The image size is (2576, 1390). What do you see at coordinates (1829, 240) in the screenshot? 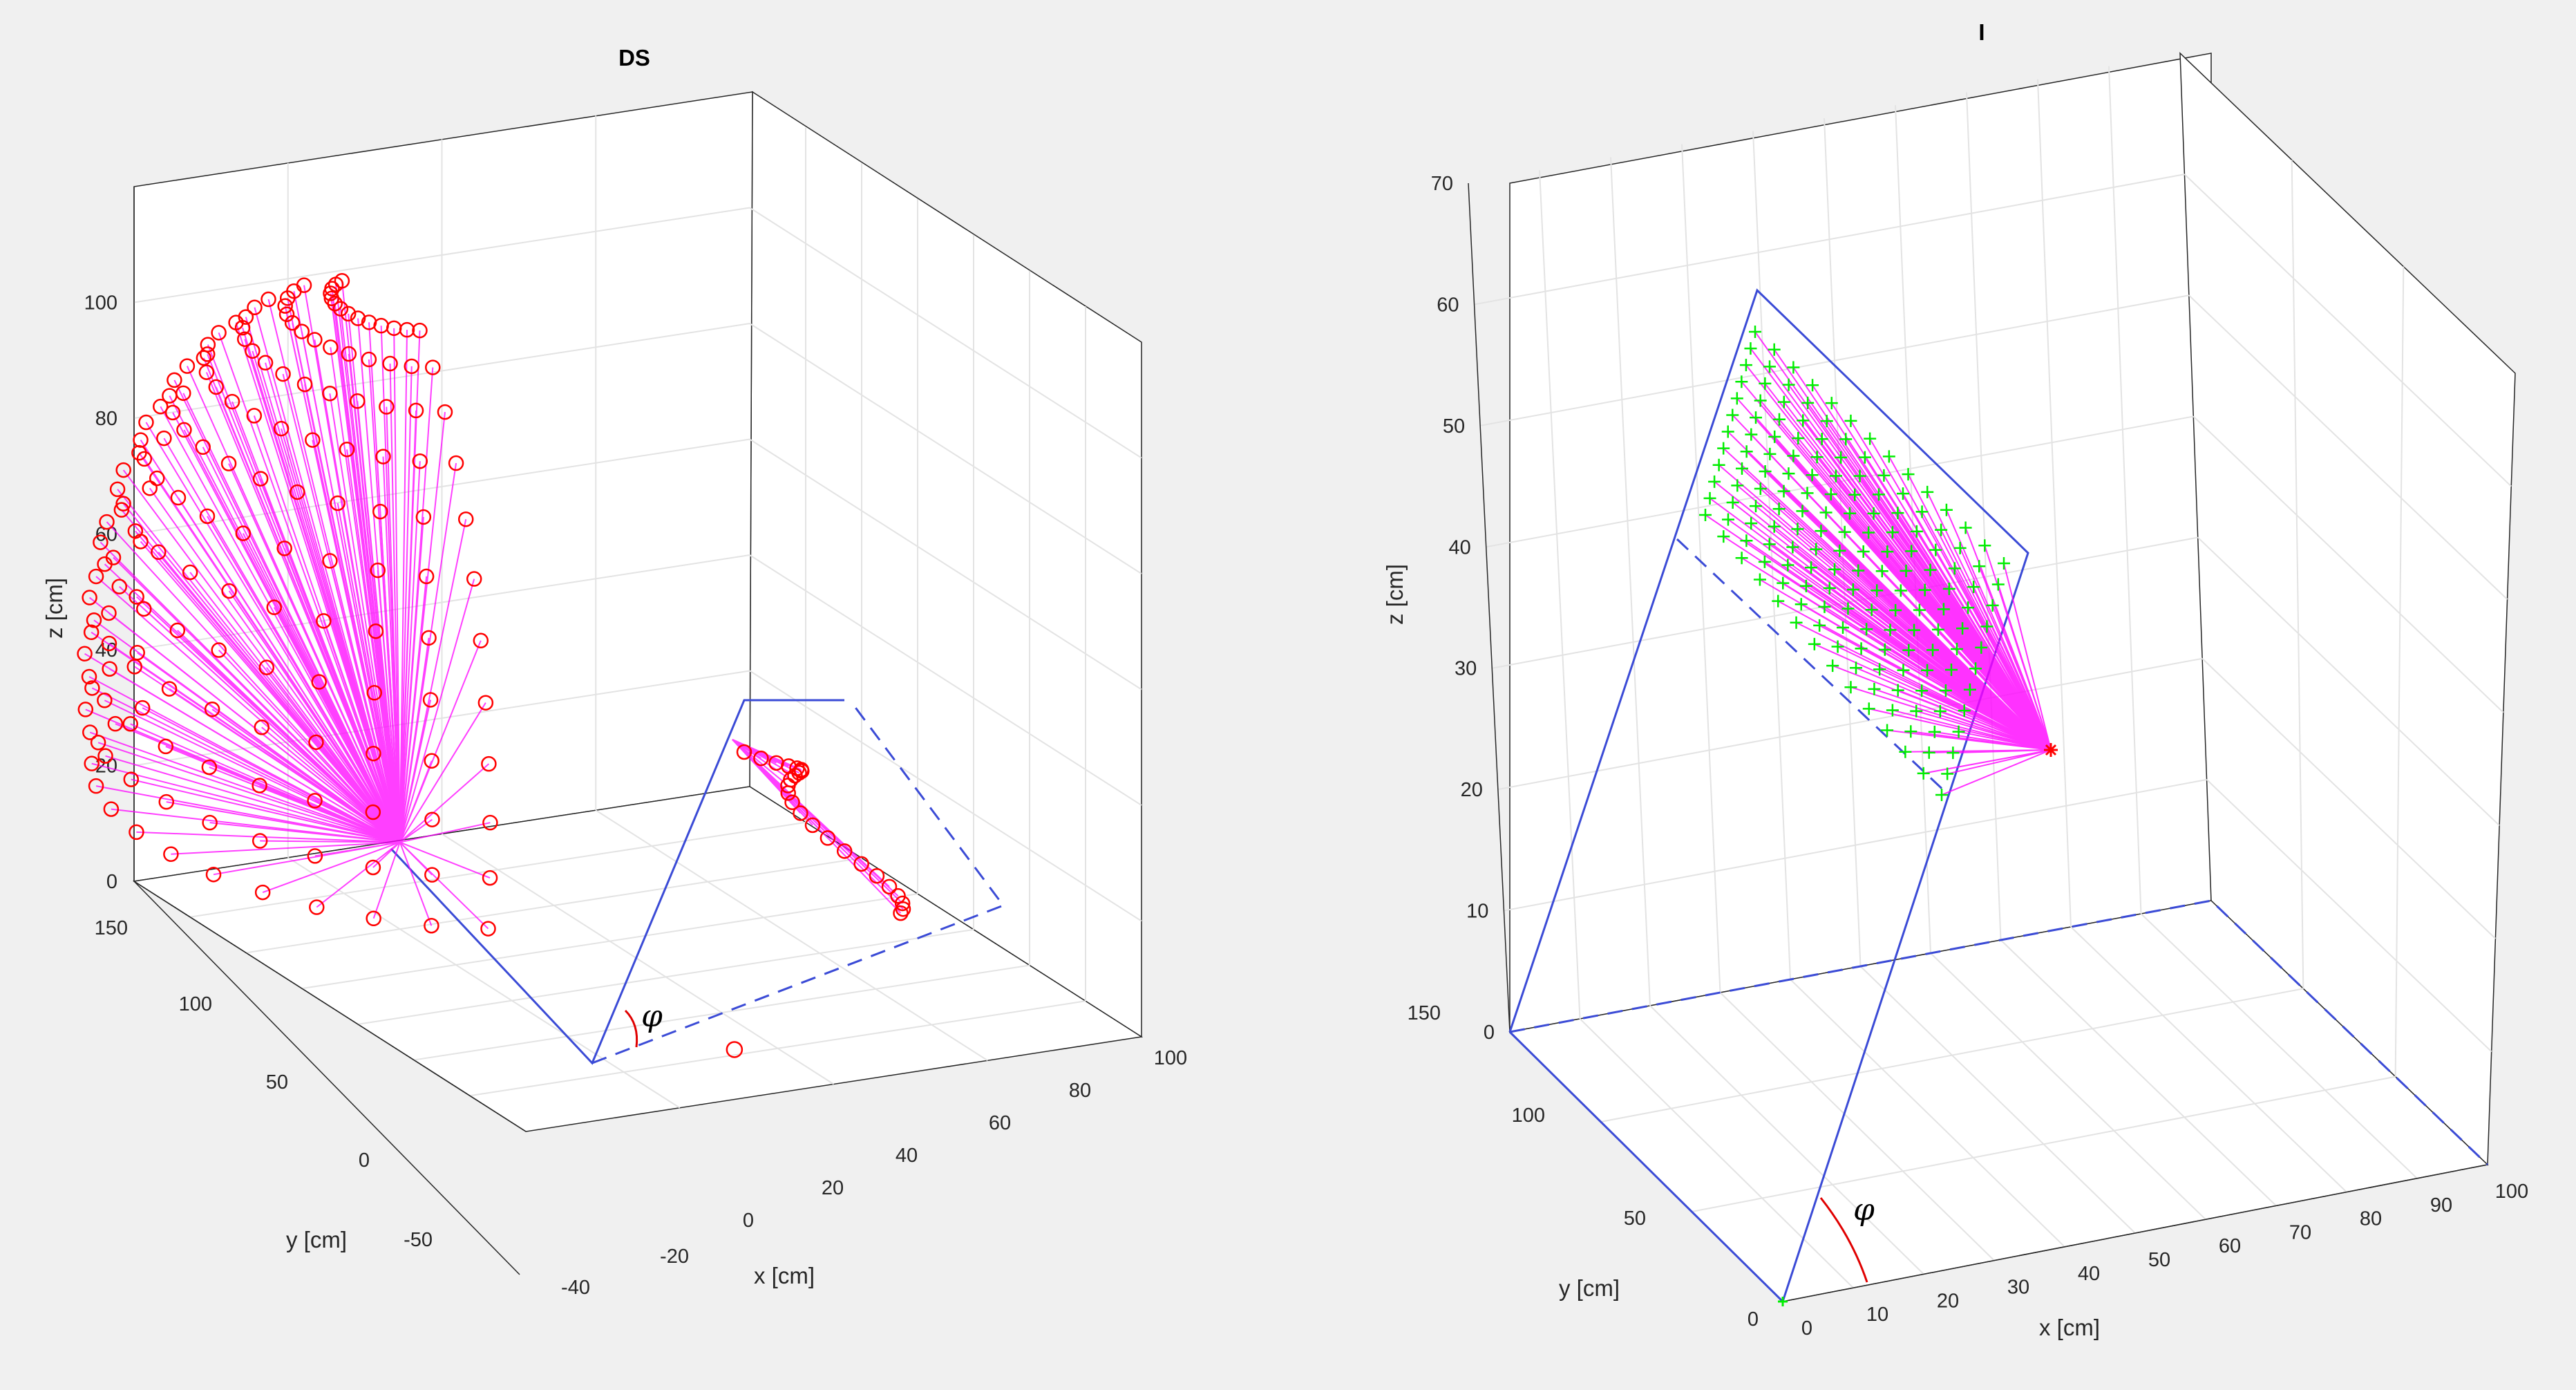
I see `i-grid-line` at bounding box center [1829, 240].